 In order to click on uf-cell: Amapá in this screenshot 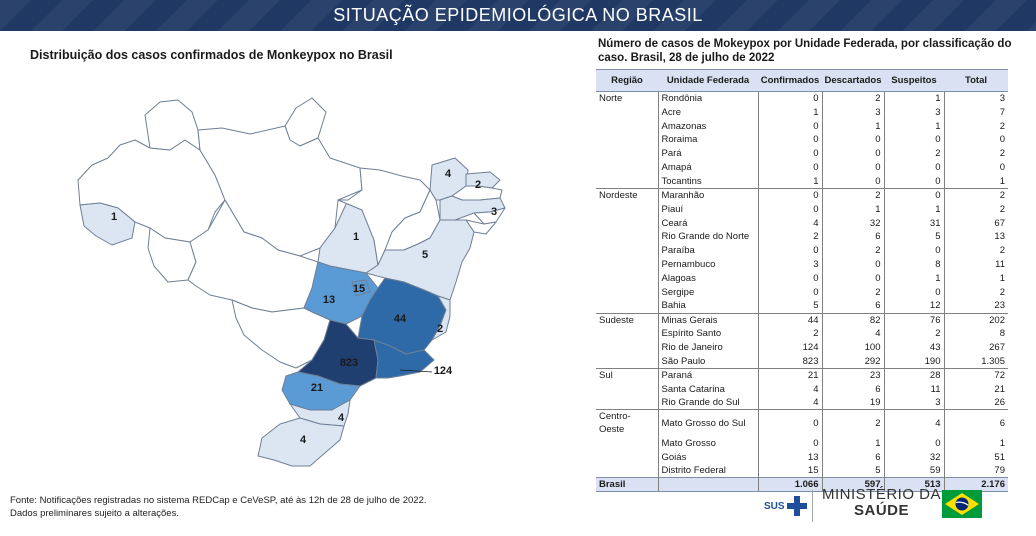, I will do `click(708, 167)`.